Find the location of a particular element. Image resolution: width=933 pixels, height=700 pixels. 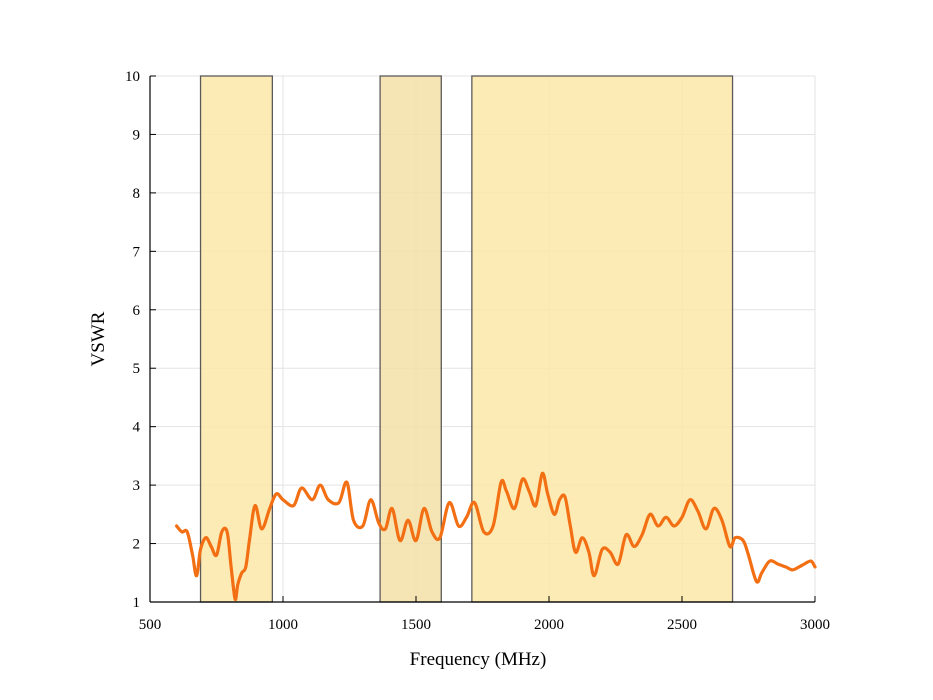

y-tick-label-2: 3 is located at coordinates (137, 486).